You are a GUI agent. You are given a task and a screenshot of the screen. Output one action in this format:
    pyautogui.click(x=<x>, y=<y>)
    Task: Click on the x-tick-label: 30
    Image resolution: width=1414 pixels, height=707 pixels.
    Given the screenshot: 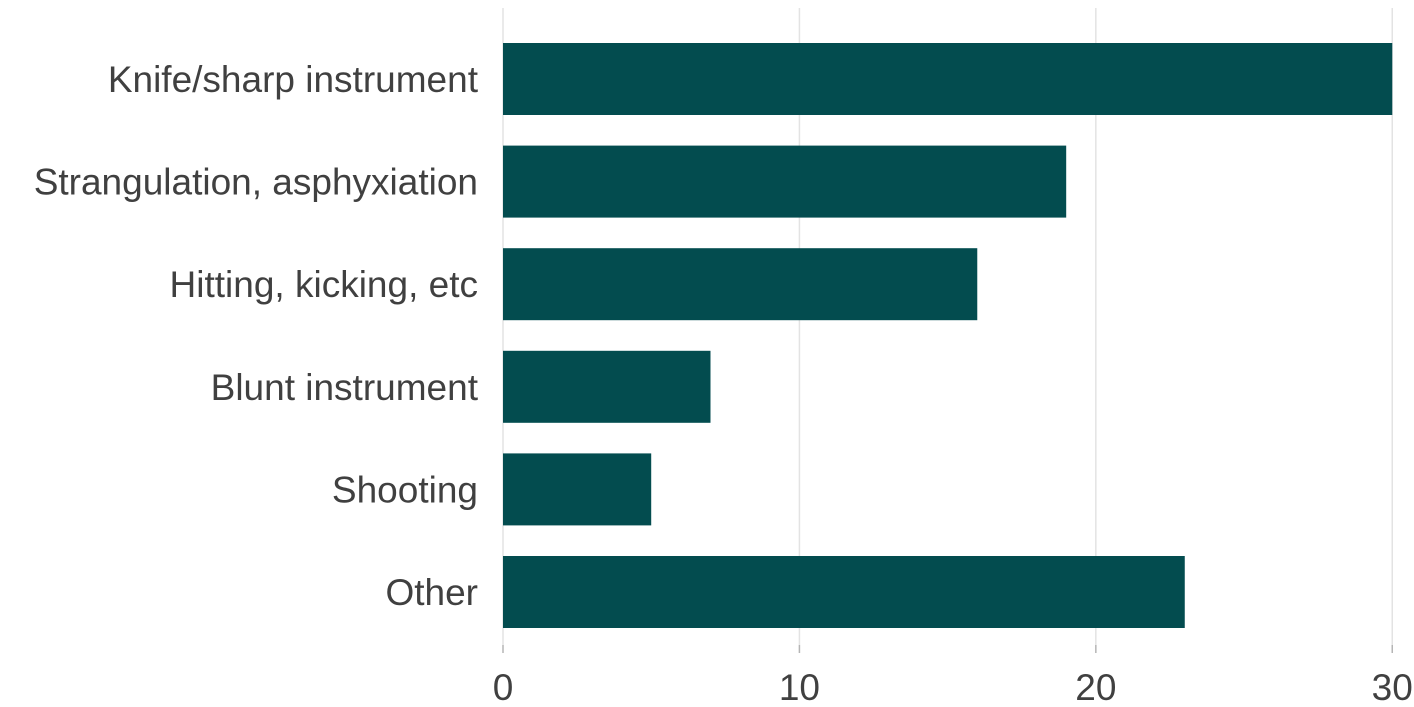 What is the action you would take?
    pyautogui.click(x=1392, y=687)
    